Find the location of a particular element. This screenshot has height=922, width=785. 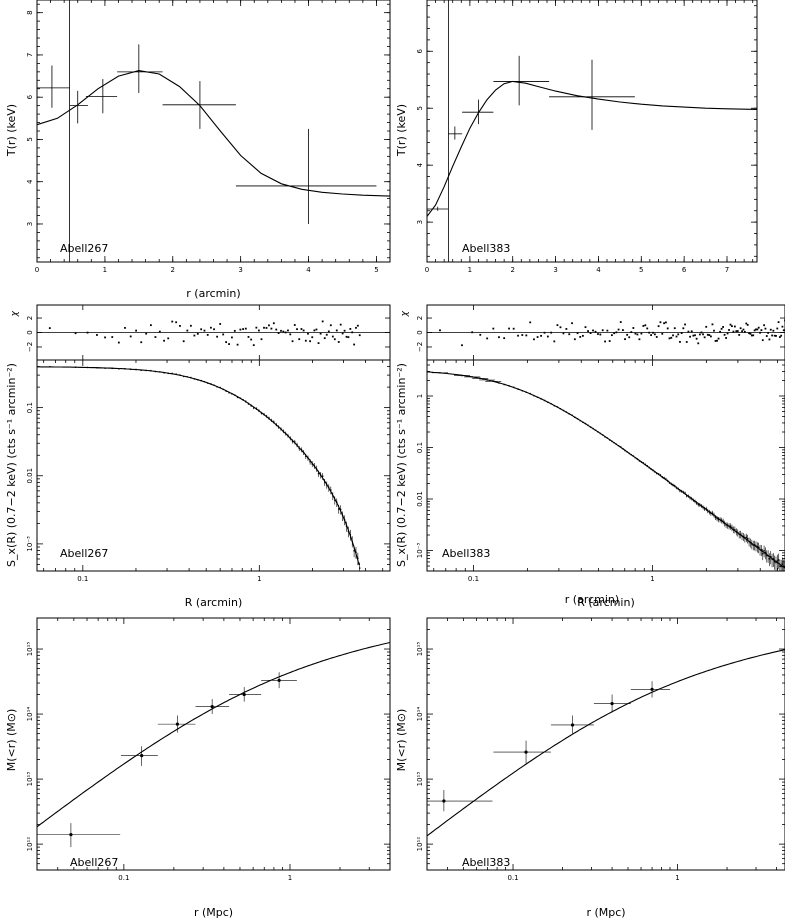

temperature-model-curve is located at coordinates (213, 133).